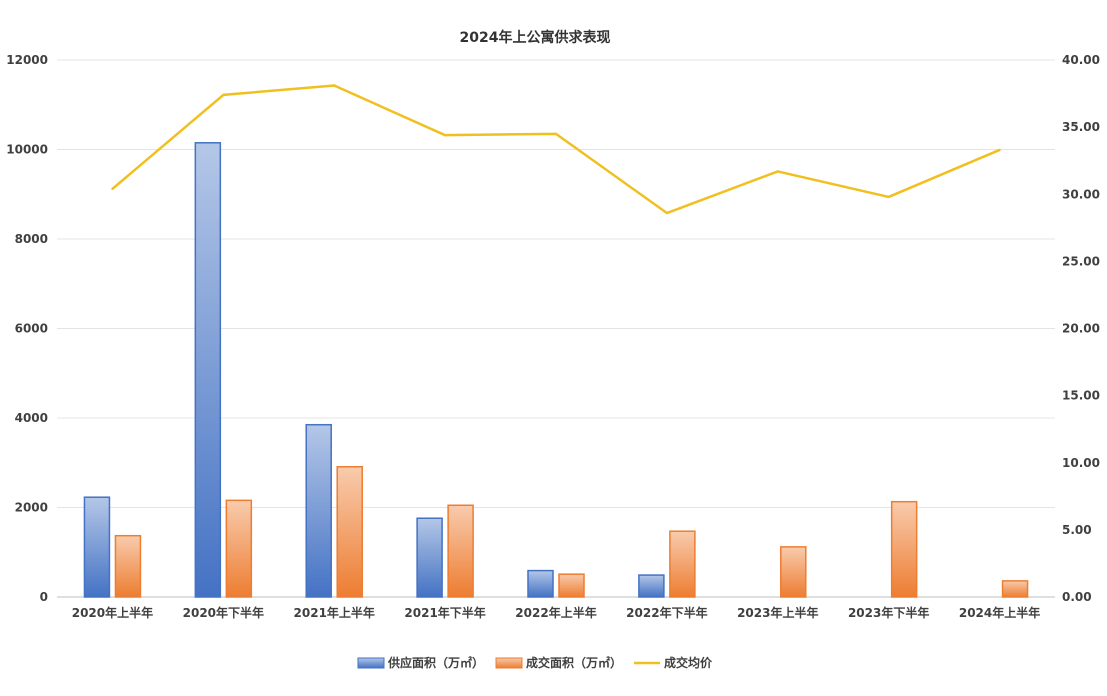 This screenshot has height=696, width=1107. What do you see at coordinates (31, 329) in the screenshot?
I see `y-left-tick-label: 6000` at bounding box center [31, 329].